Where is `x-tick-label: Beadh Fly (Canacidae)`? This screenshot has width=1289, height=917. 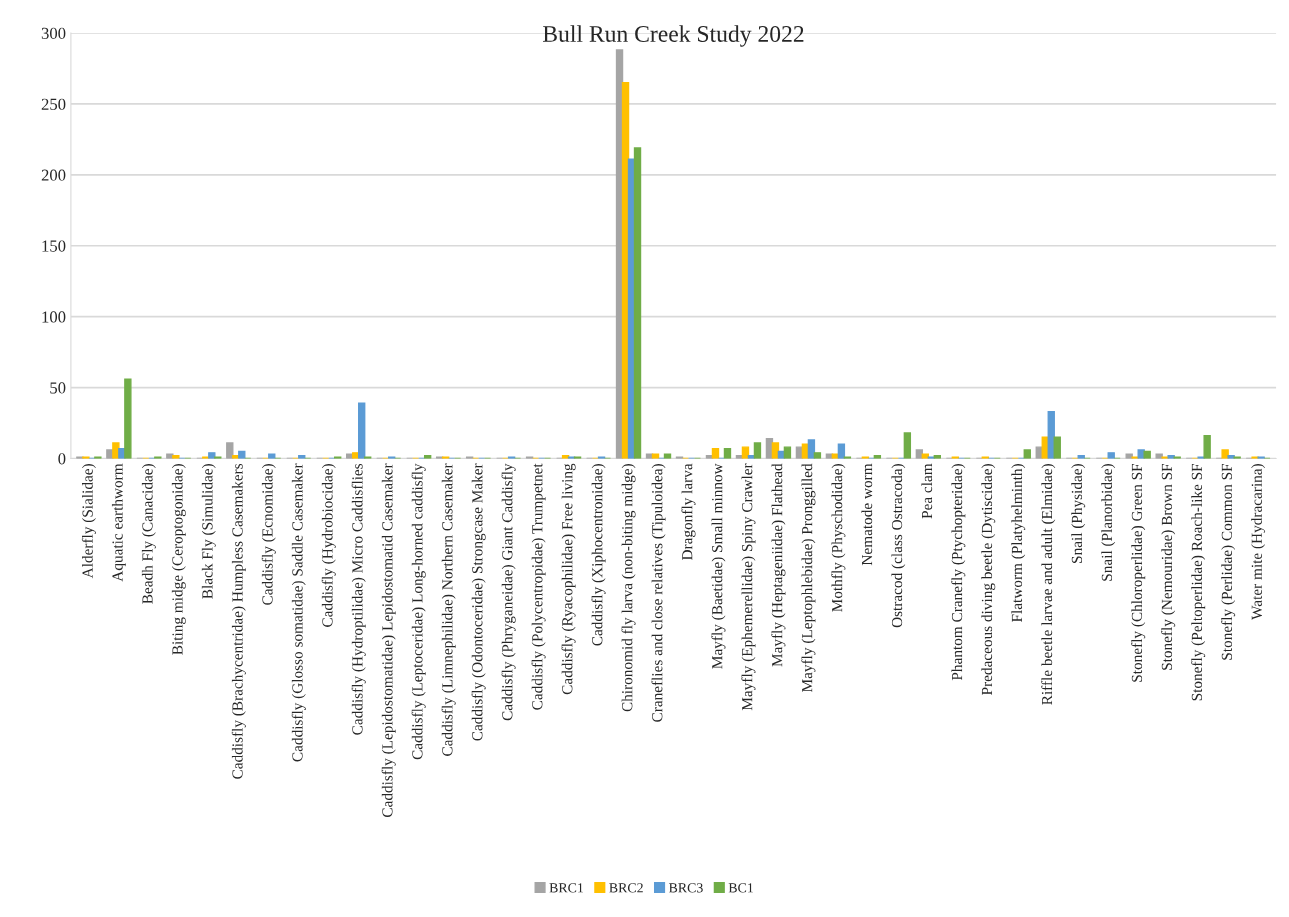
x-tick-label: Beadh Fly (Canacidae) is located at coordinates (148, 534).